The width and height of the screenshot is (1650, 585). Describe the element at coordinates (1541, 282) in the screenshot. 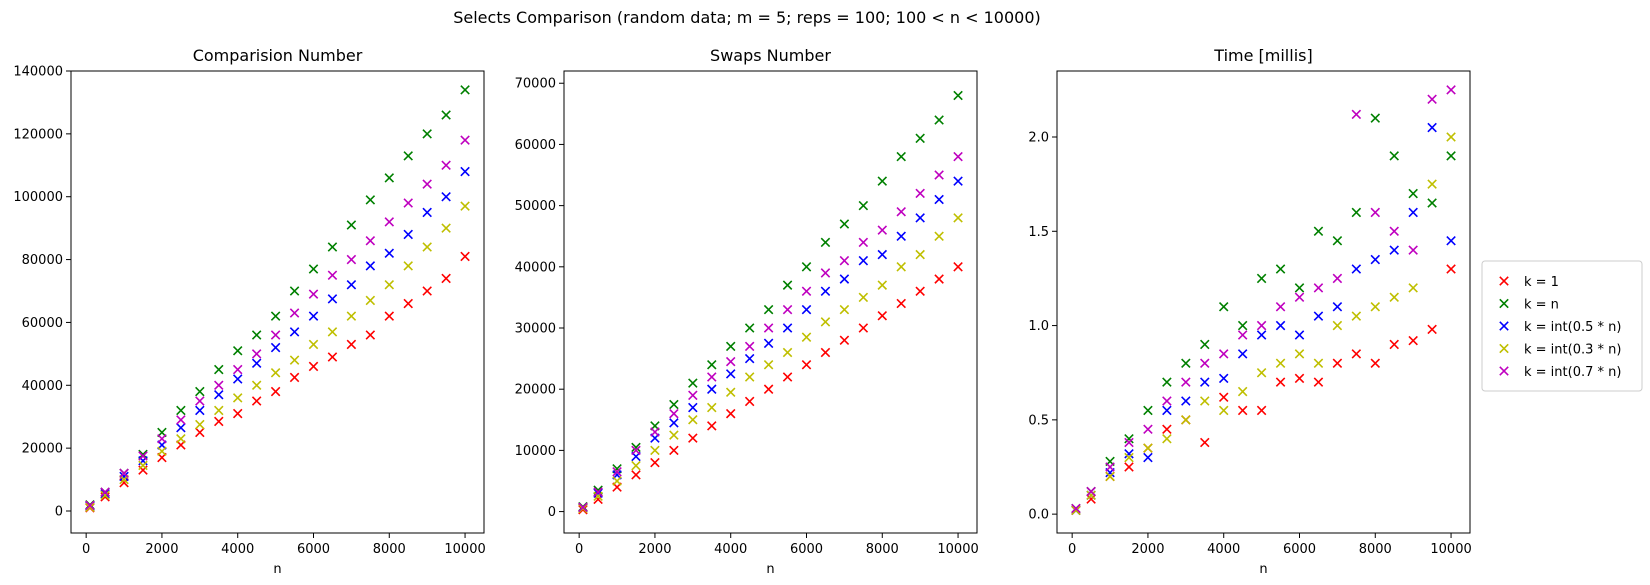

I see `legend-label: k = 1` at that location.